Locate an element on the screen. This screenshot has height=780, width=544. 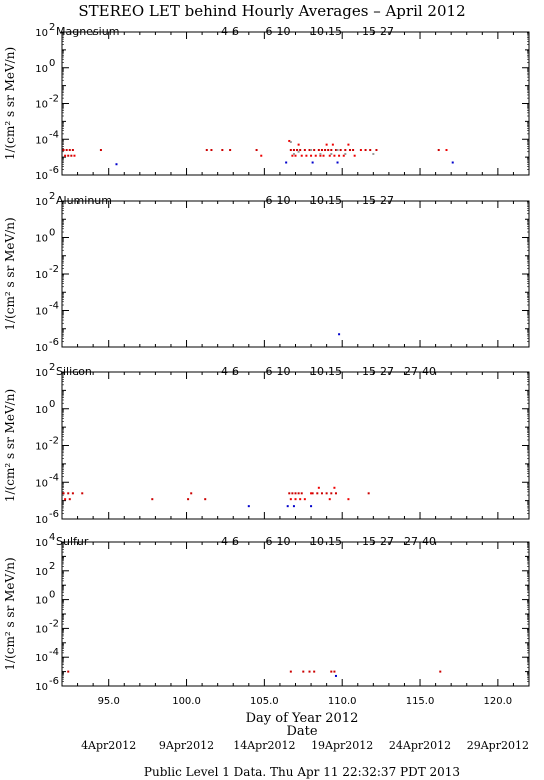
x-axis-sublabel: Date is located at coordinates (301, 731).